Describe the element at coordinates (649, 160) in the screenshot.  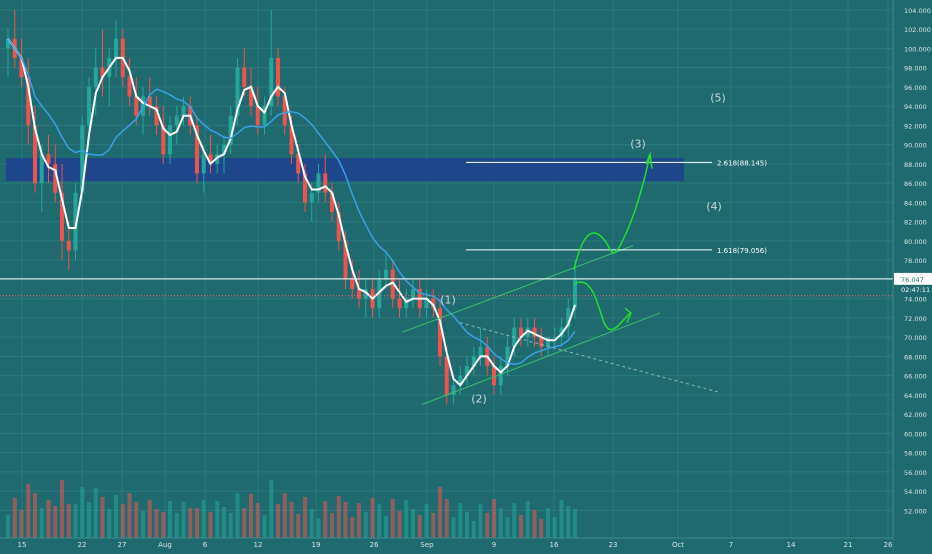
I see `arrow-head-up` at that location.